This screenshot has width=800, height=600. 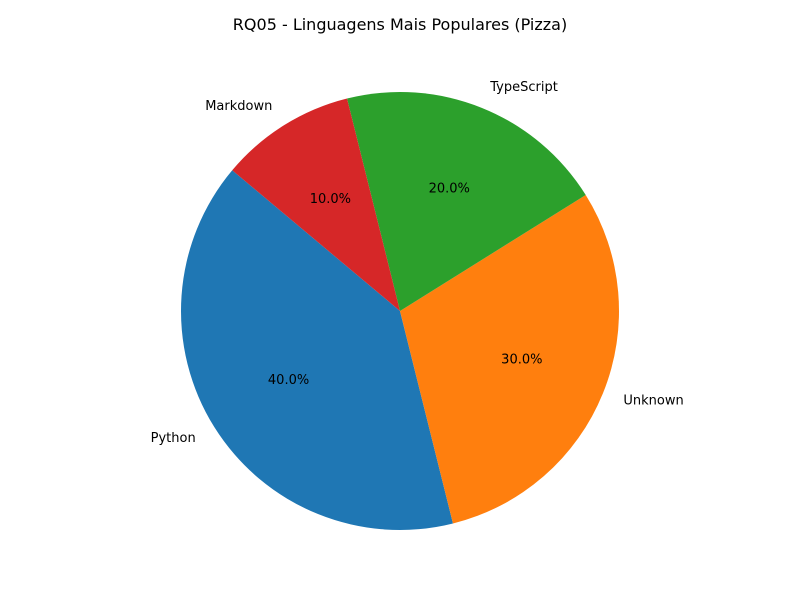 I want to click on slice-percent-markdown: 10.0%, so click(x=330, y=199).